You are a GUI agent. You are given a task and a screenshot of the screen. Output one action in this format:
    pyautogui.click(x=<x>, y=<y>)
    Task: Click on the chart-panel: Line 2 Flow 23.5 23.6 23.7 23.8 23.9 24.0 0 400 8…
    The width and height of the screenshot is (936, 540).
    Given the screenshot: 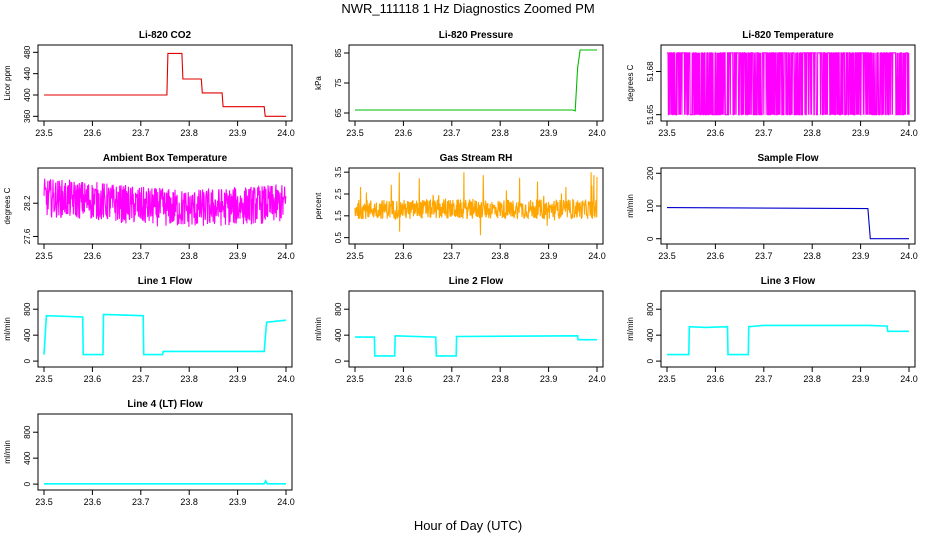 What is the action you would take?
    pyautogui.click(x=460, y=330)
    